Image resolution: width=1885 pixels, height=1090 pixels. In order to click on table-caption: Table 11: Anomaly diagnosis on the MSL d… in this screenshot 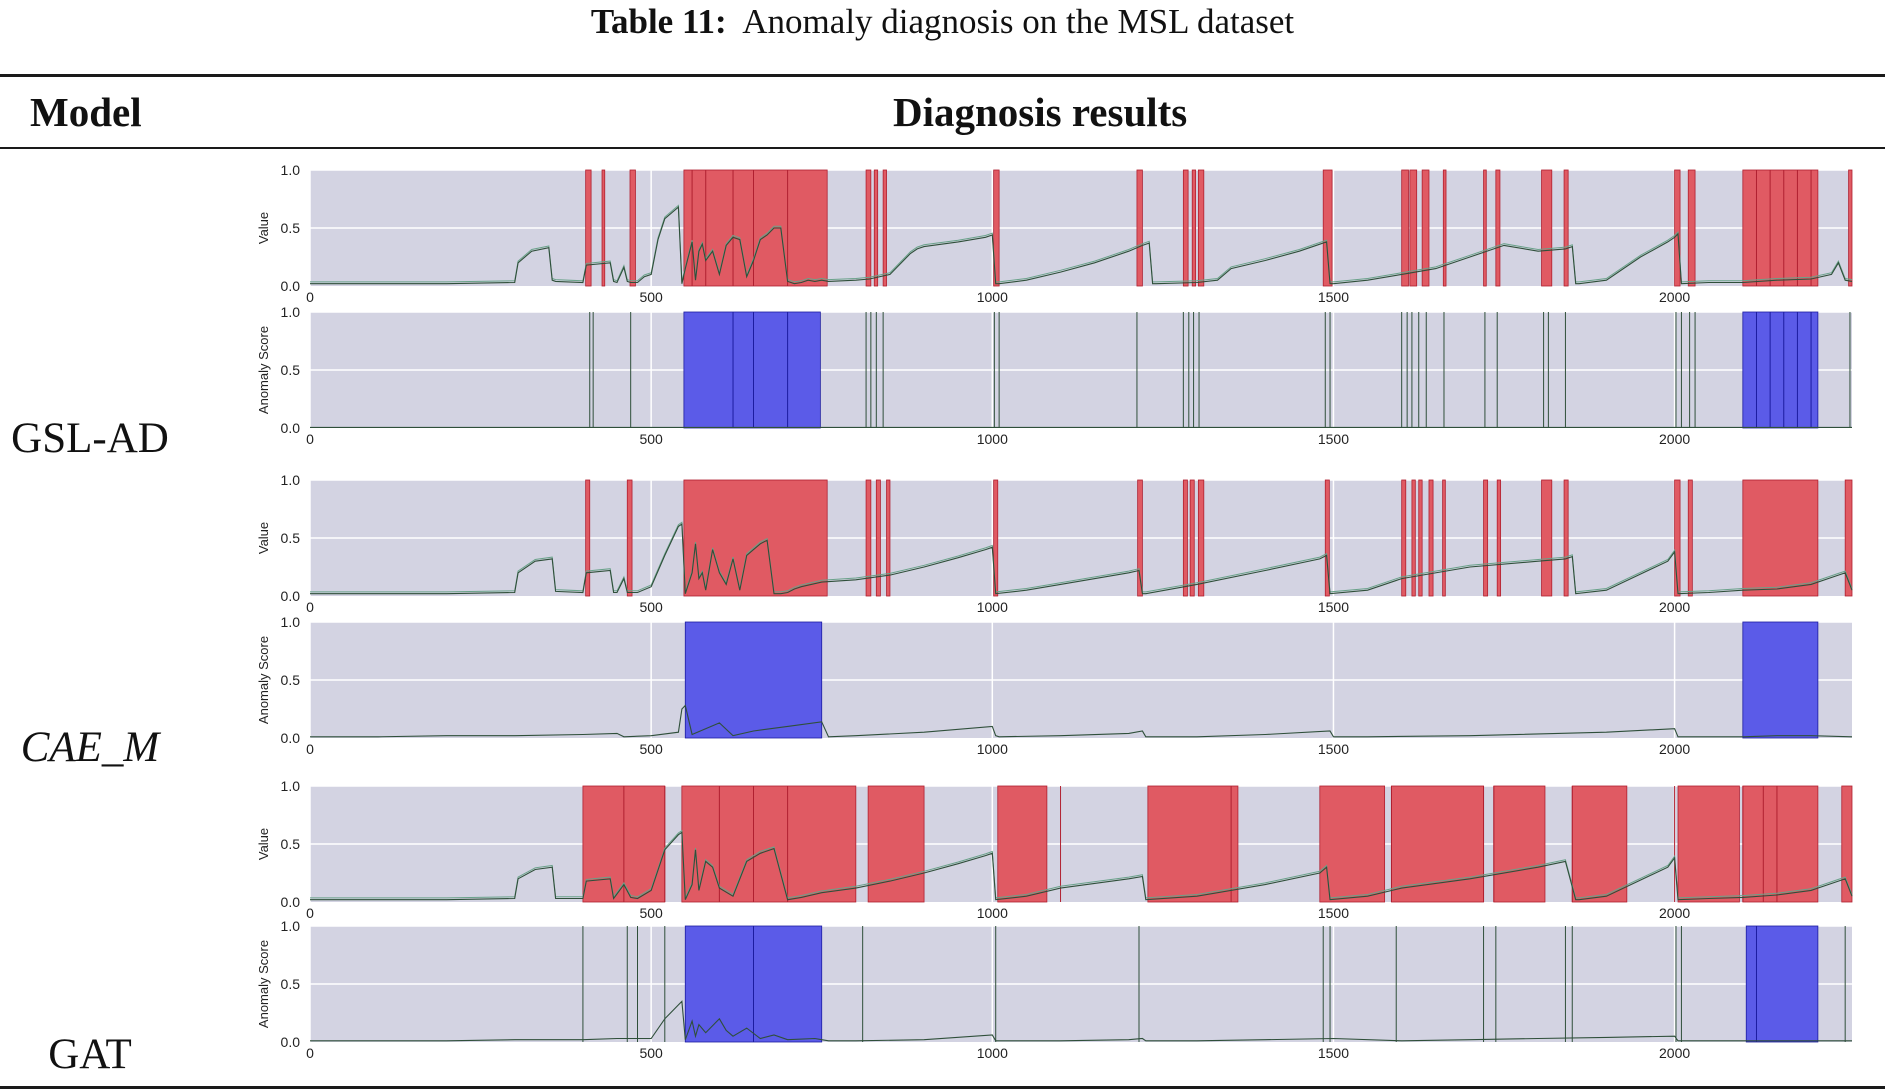, I will do `click(942, 25)`.